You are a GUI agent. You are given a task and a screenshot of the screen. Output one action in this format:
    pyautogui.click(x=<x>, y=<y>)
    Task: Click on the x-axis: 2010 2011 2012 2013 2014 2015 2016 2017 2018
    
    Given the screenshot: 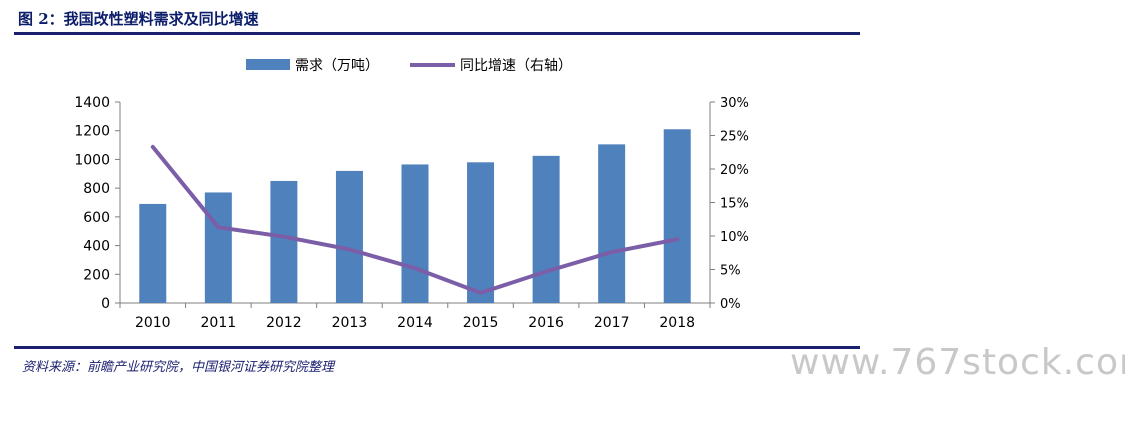 What is the action you would take?
    pyautogui.click(x=415, y=316)
    